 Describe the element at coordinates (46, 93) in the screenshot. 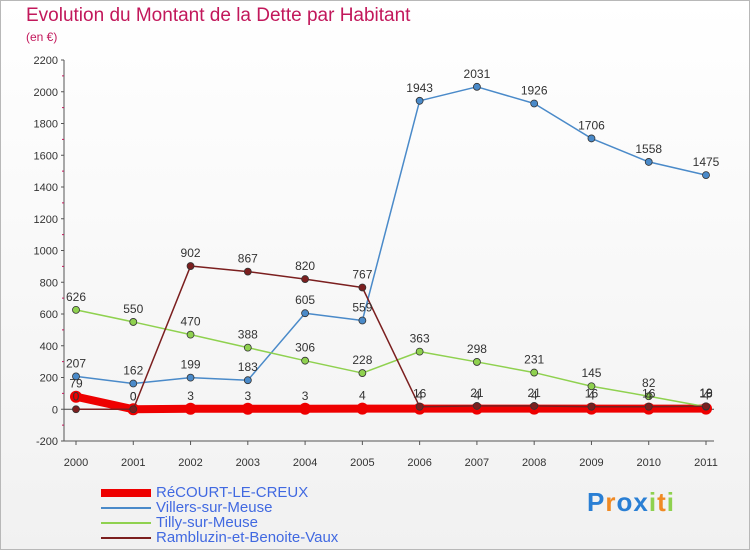

I see `y-tick-label: 2000` at that location.